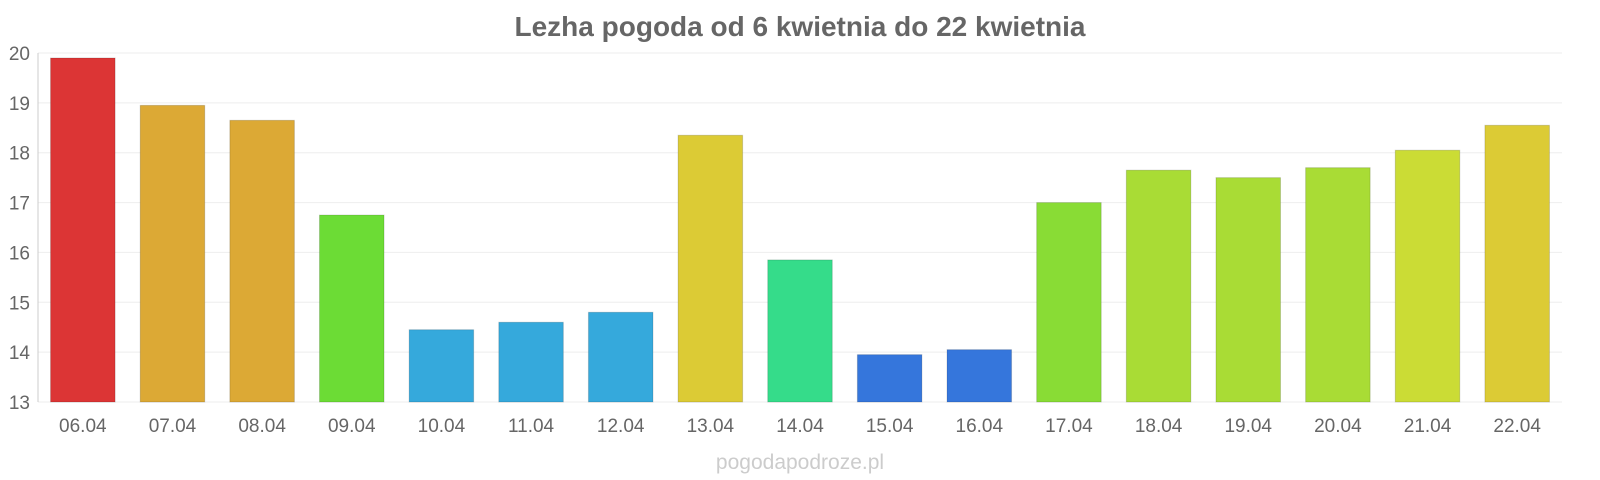  What do you see at coordinates (20, 353) in the screenshot?
I see `y-tick-label: 14` at bounding box center [20, 353].